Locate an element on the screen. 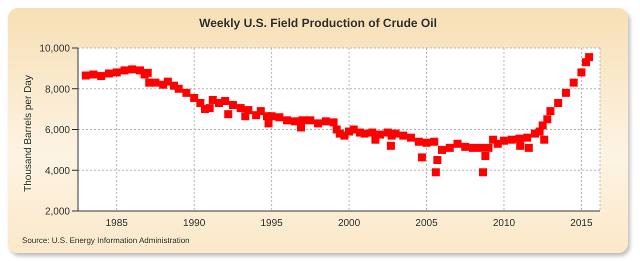 The width and height of the screenshot is (640, 261). y-tick-label: 4,000 is located at coordinates (57, 171).